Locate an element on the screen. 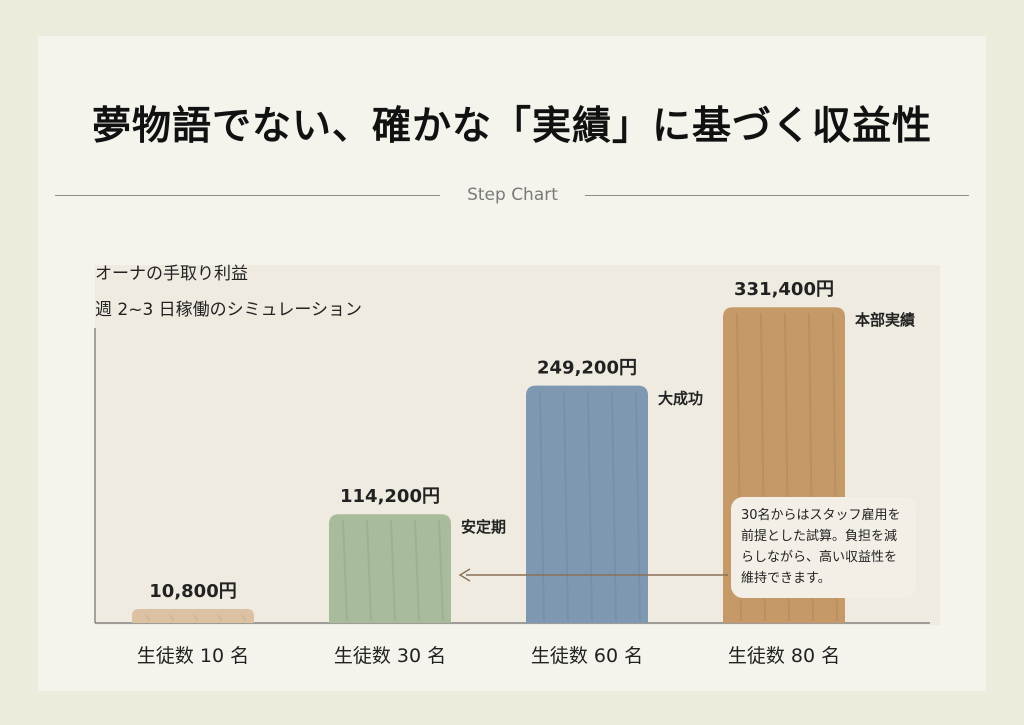 The width and height of the screenshot is (1024, 725). value-label: 331,400円 is located at coordinates (784, 289).